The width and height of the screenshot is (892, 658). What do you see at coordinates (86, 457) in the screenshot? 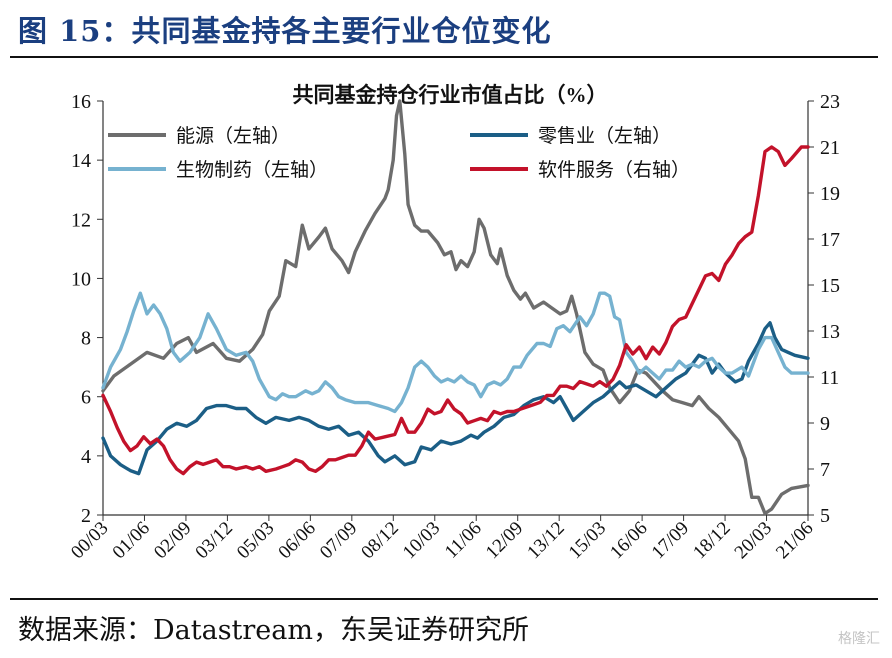
I see `left-tick-label: 4` at bounding box center [86, 457].